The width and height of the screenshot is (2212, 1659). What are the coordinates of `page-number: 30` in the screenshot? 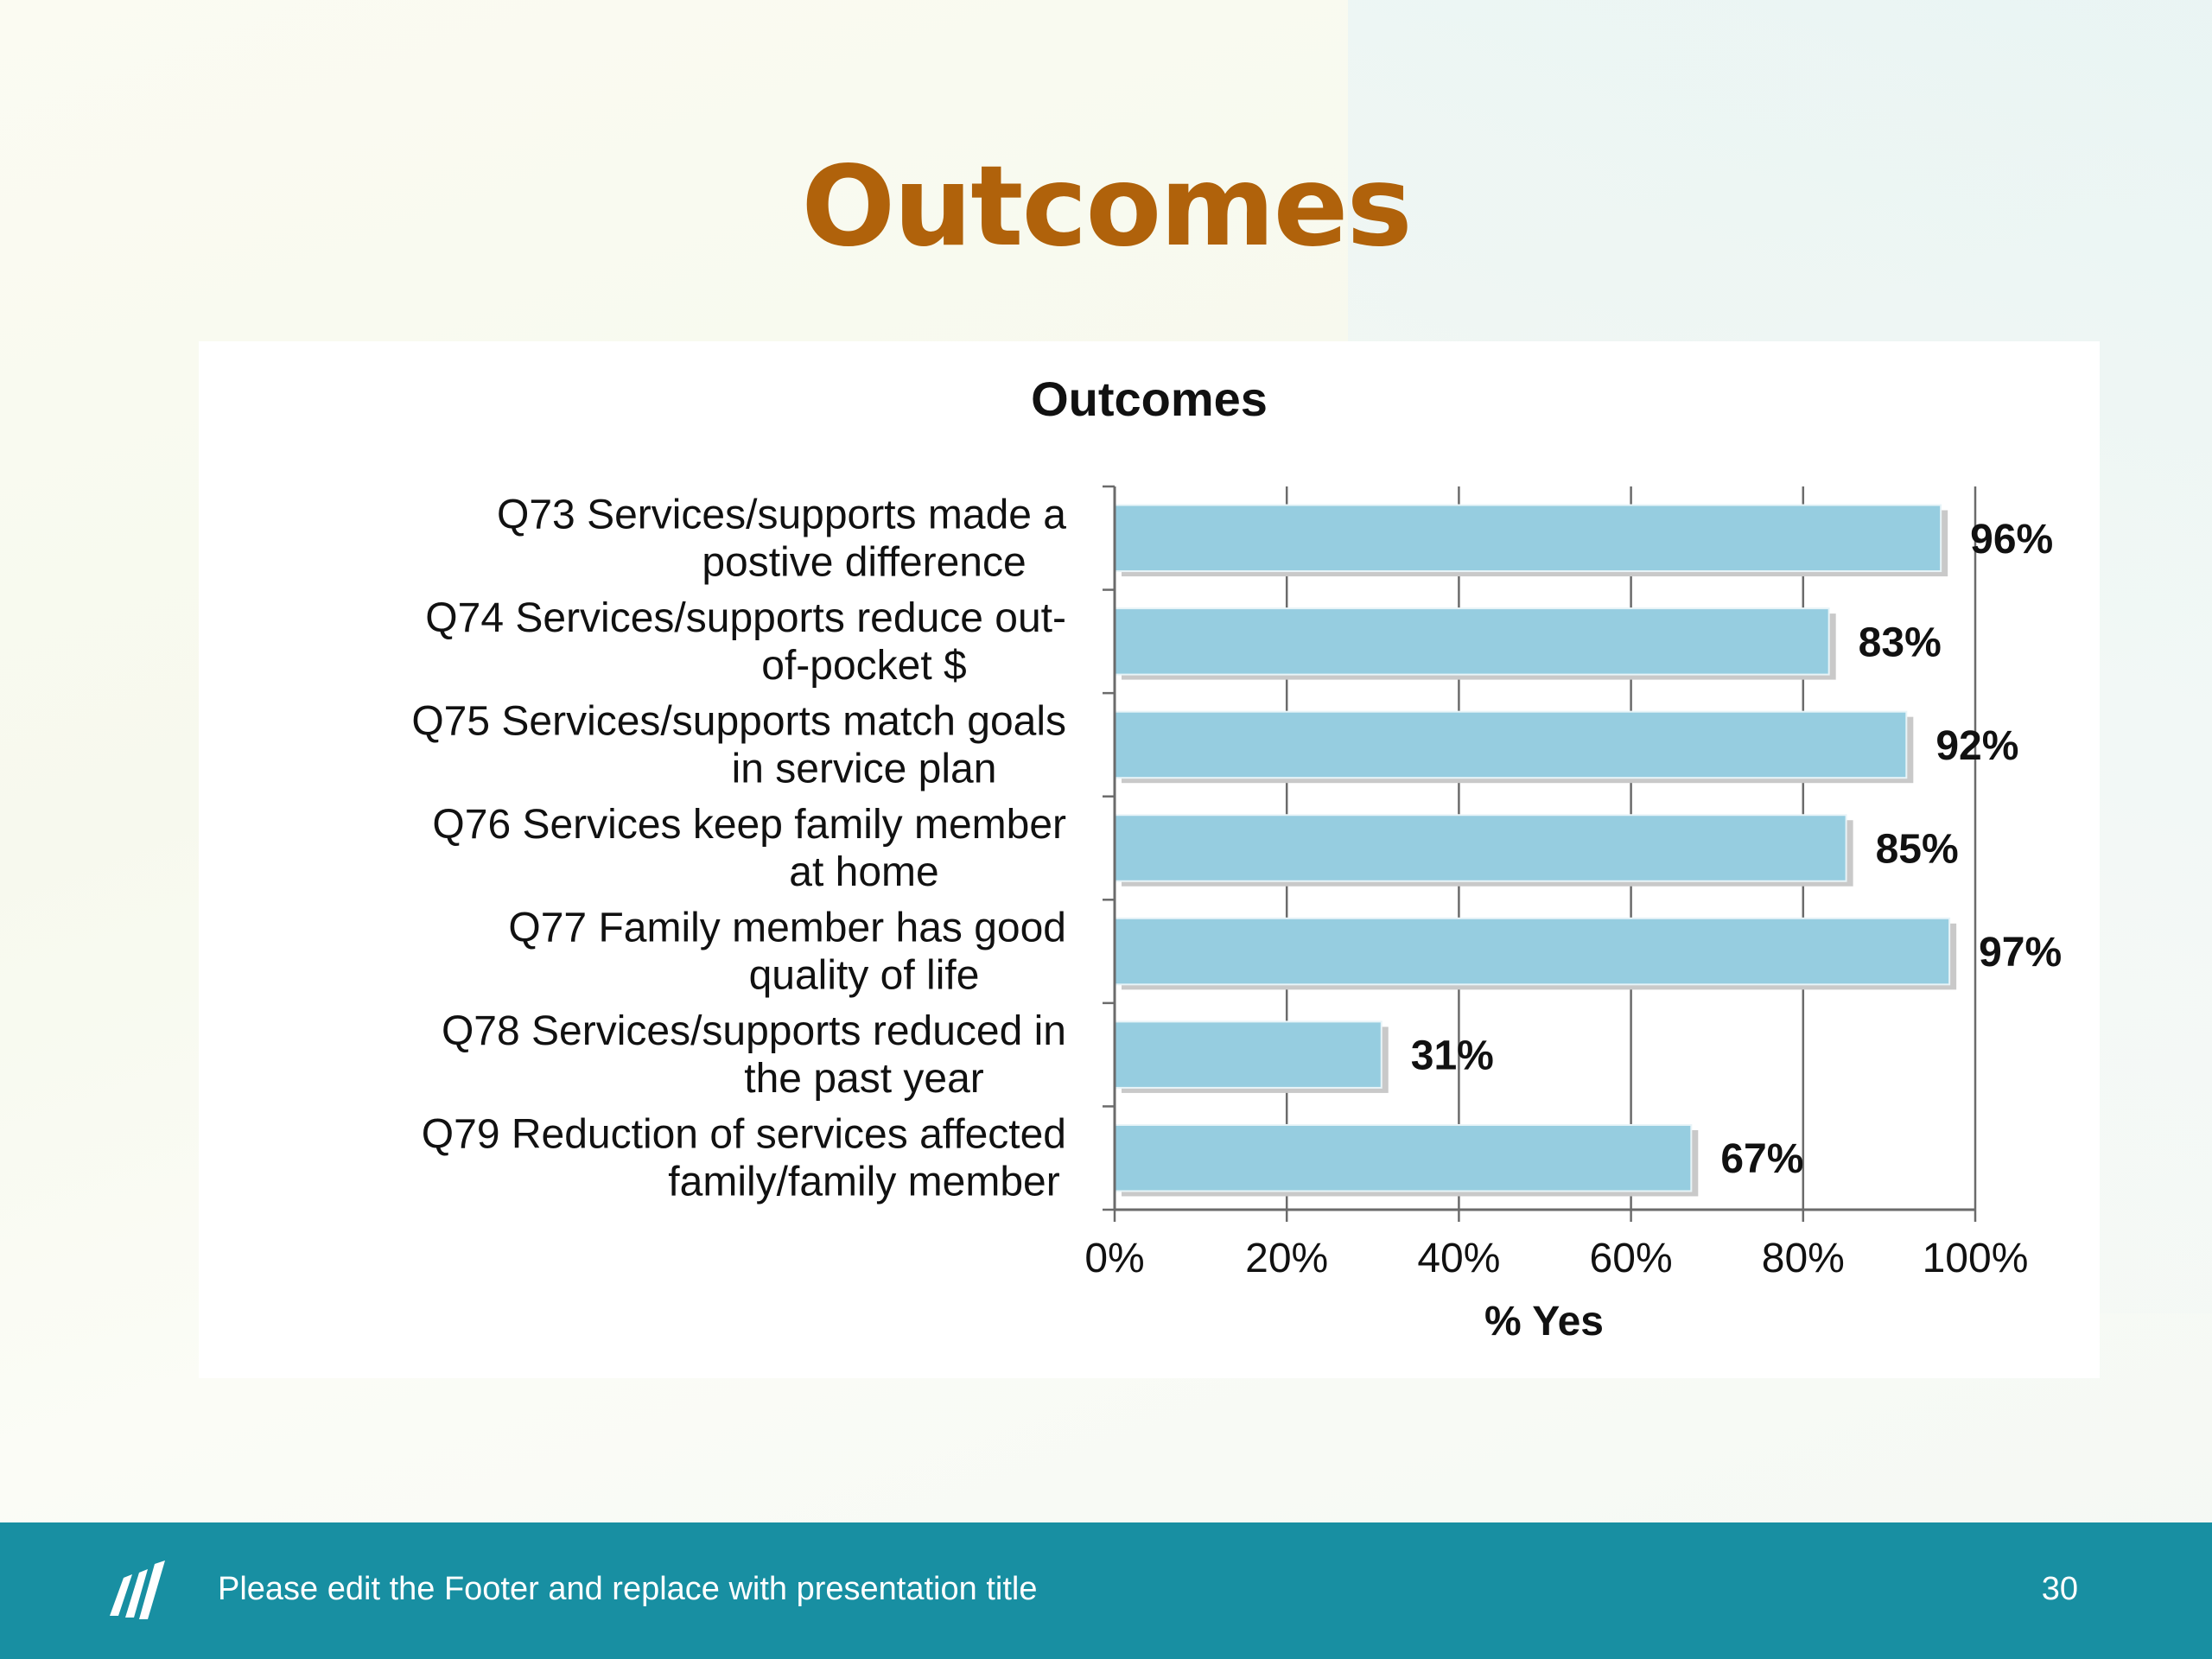 It's located at (2059, 1589).